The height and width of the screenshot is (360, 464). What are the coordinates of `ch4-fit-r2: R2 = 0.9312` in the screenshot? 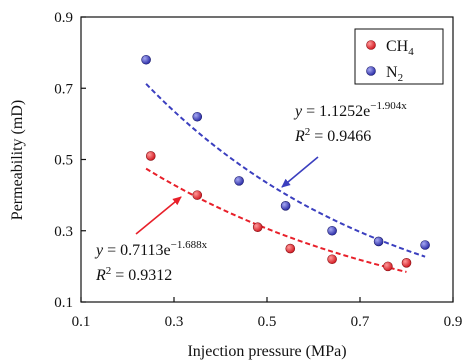 It's located at (133, 274).